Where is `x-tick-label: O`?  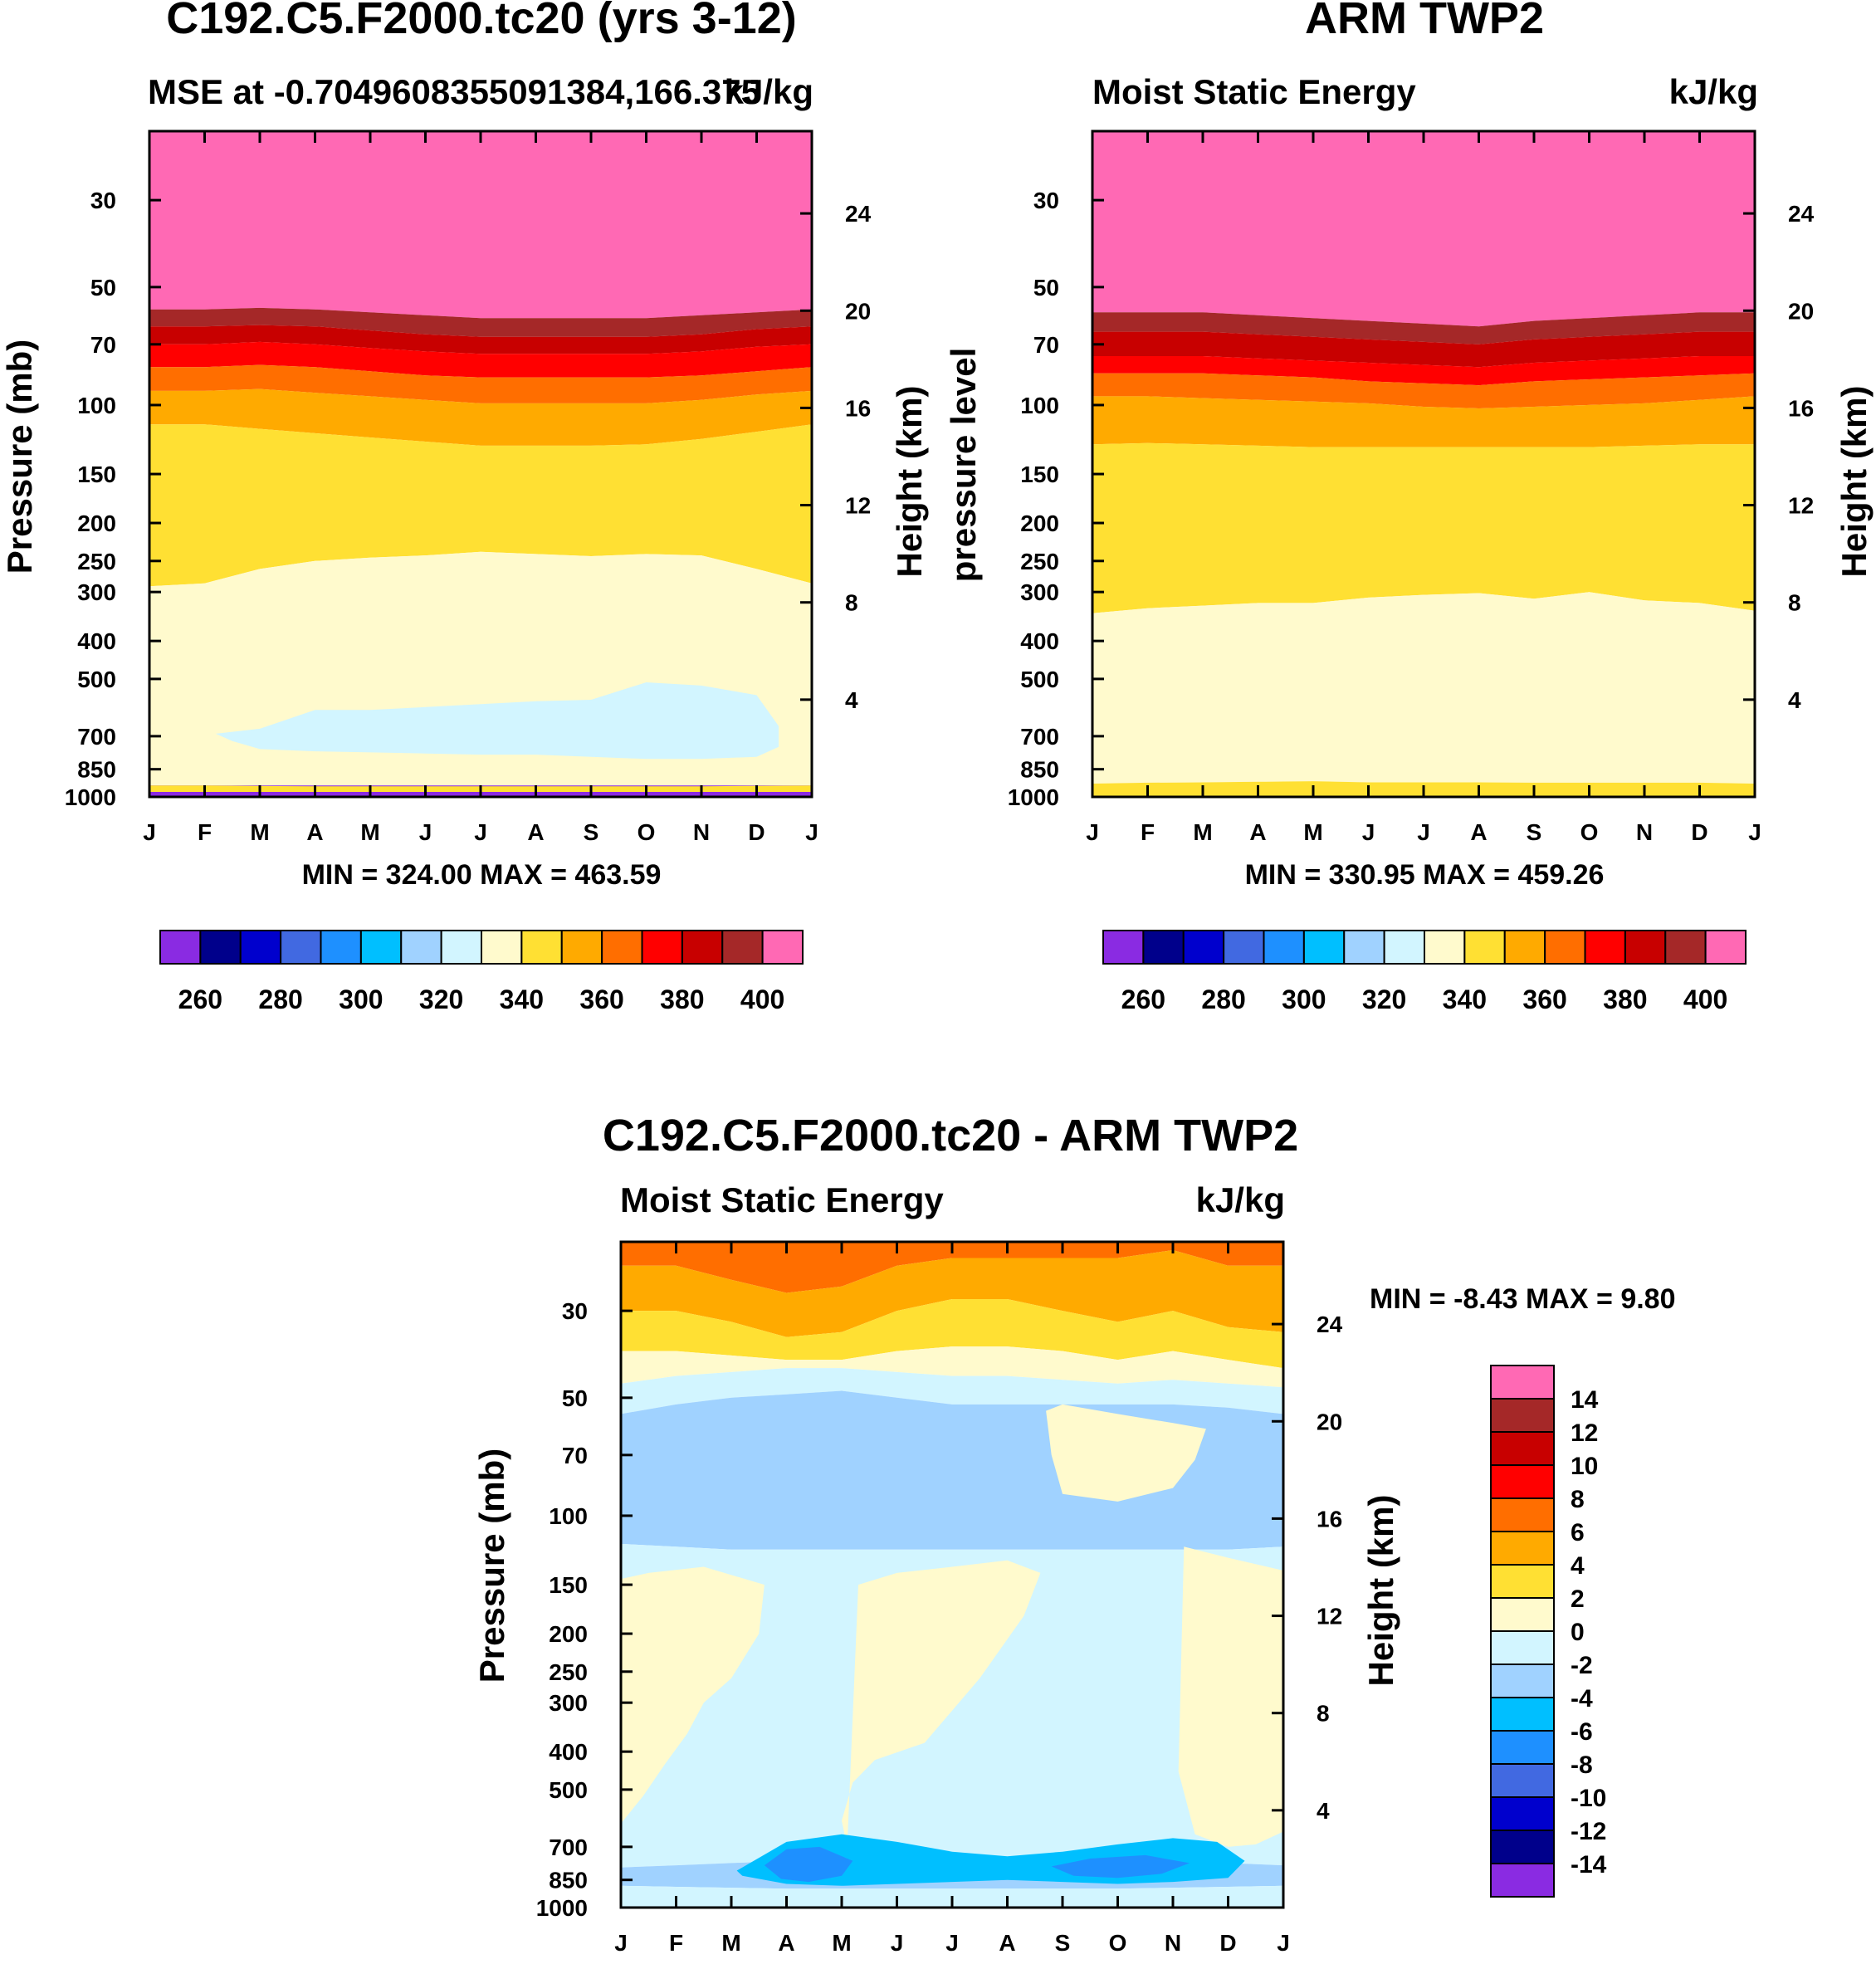 x-tick-label: O is located at coordinates (1589, 832).